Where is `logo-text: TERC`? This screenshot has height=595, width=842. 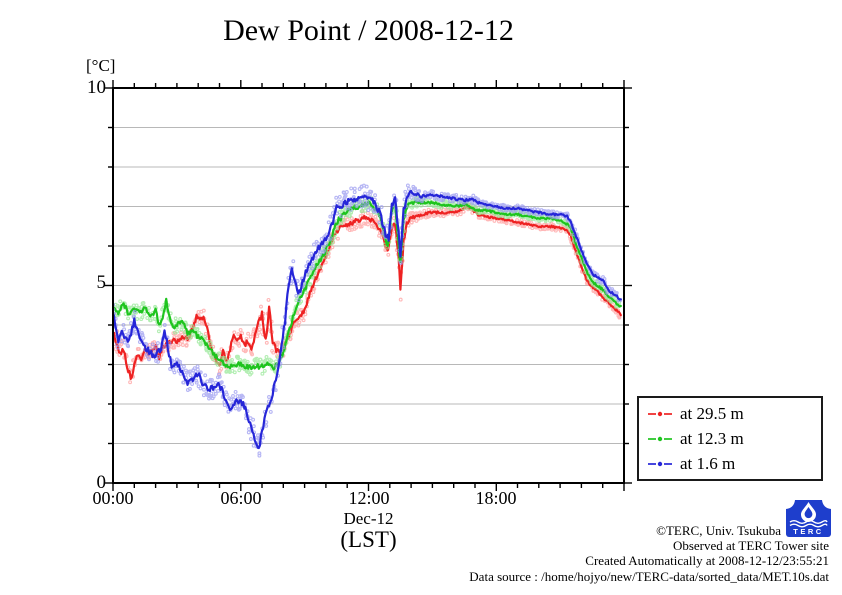 logo-text: TERC is located at coordinates (808, 531).